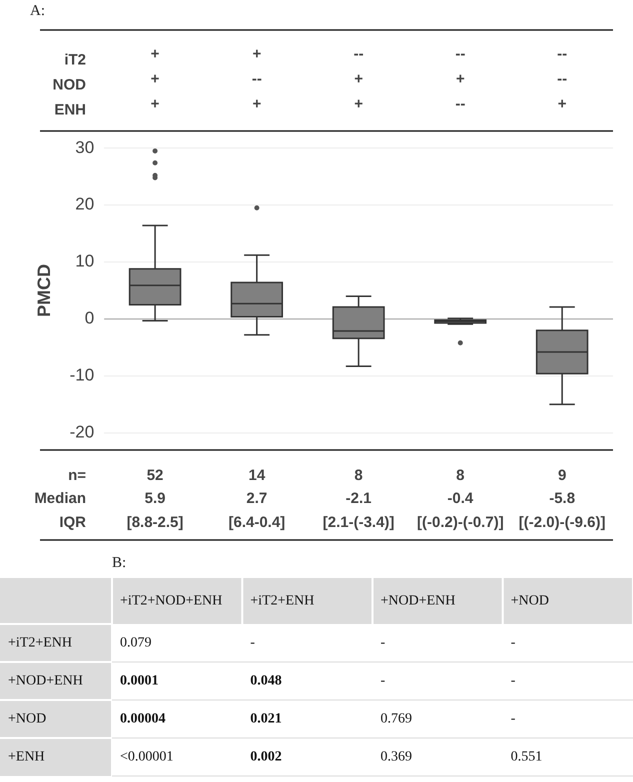  Describe the element at coordinates (37, 10) in the screenshot. I see `chart-title: A:` at that location.